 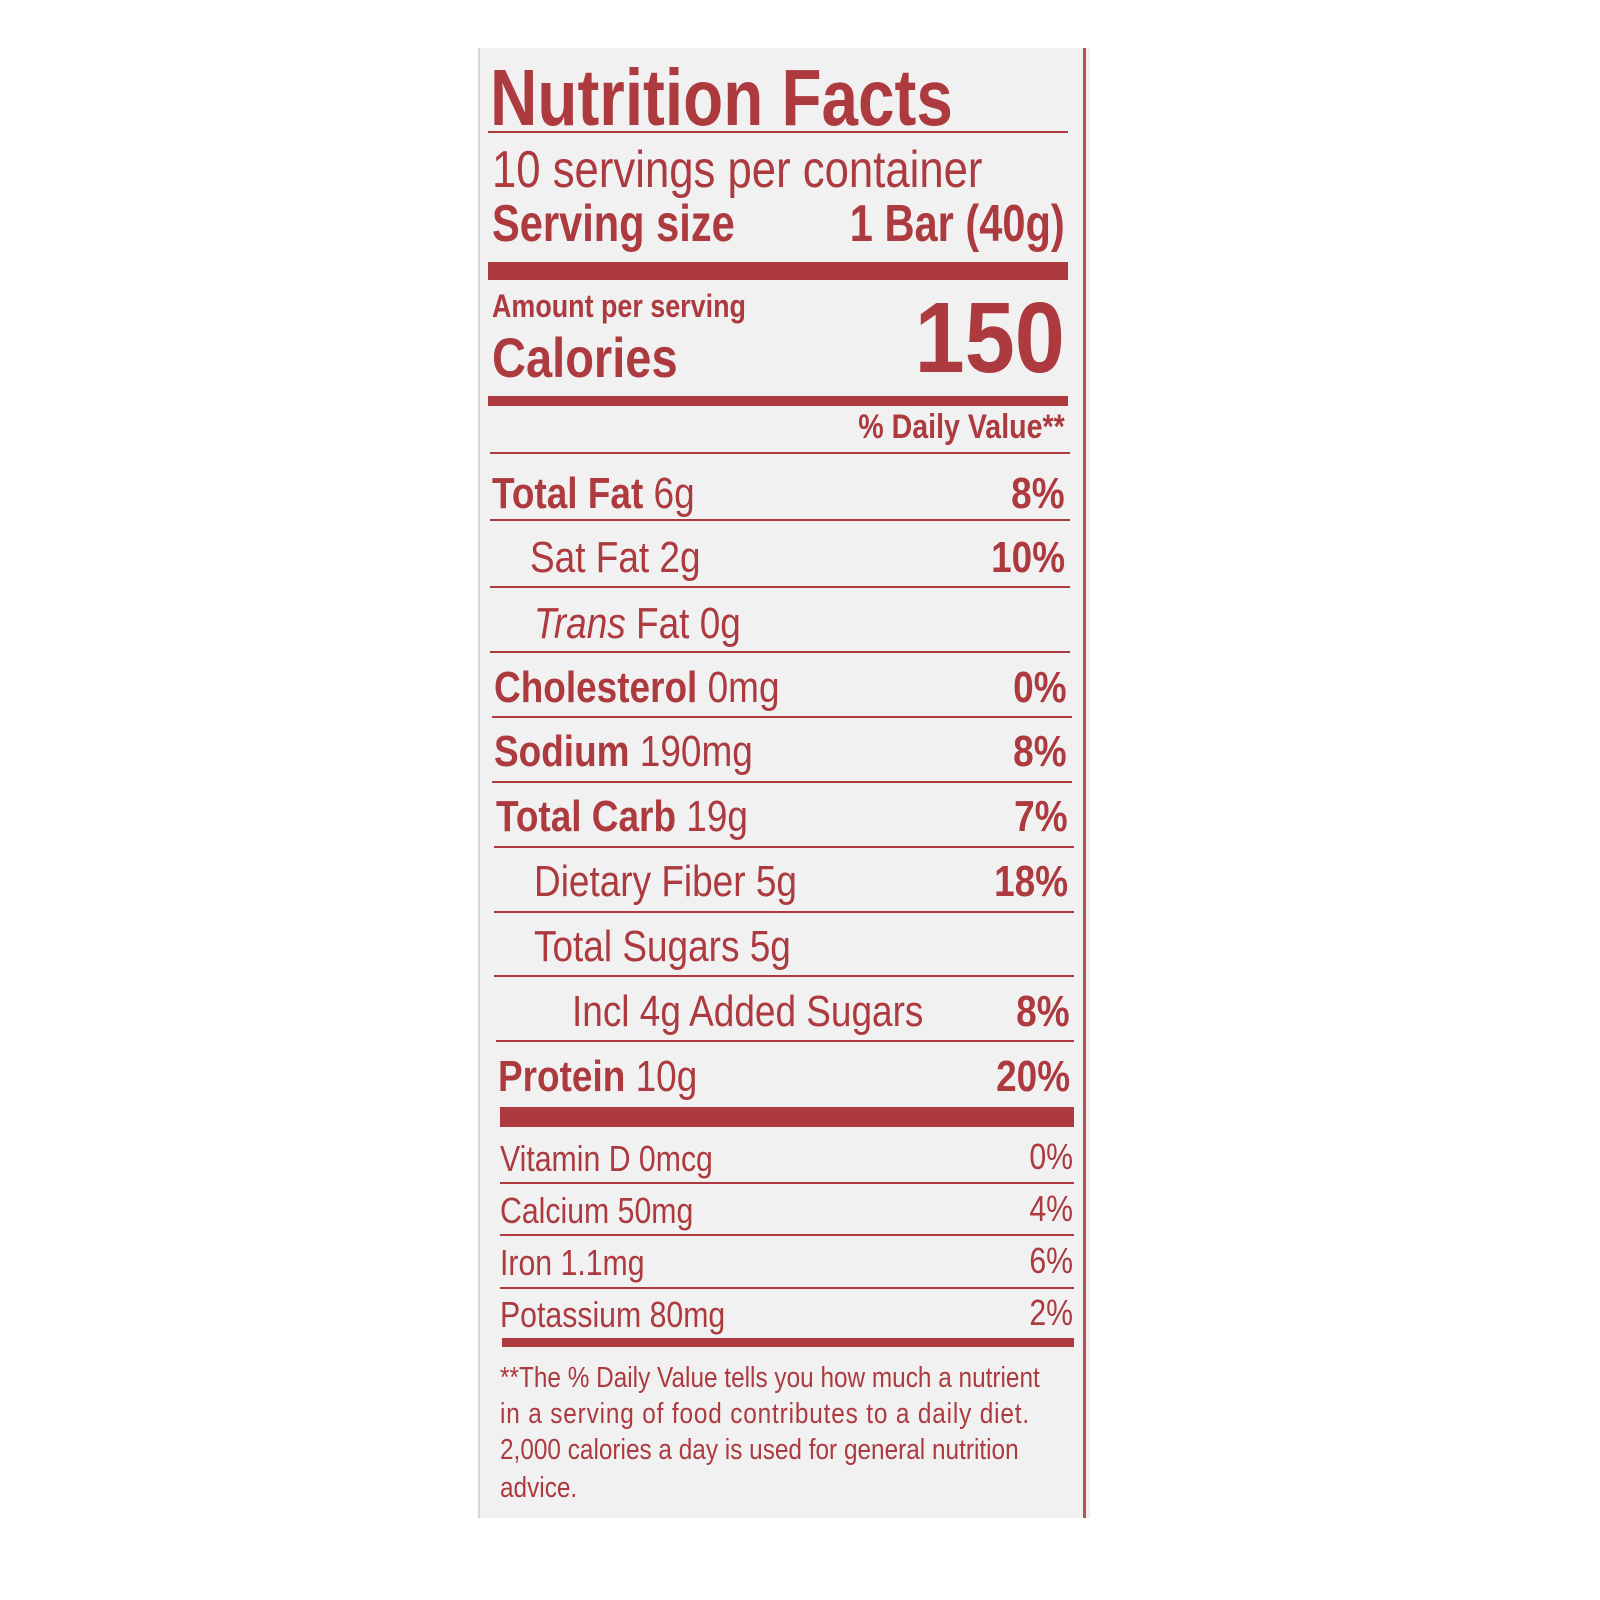 What do you see at coordinates (696, 751) in the screenshot?
I see `nutrient-amount: 190mg` at bounding box center [696, 751].